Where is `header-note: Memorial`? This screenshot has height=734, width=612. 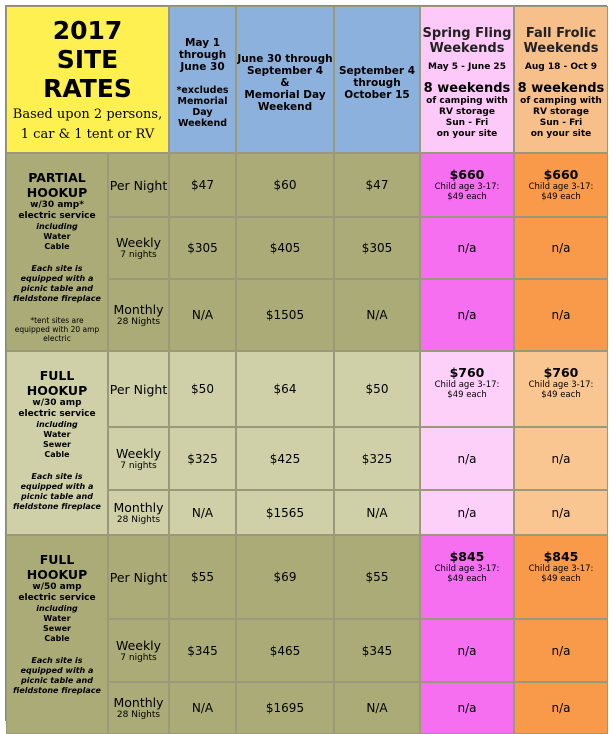 header-note: Memorial is located at coordinates (202, 101).